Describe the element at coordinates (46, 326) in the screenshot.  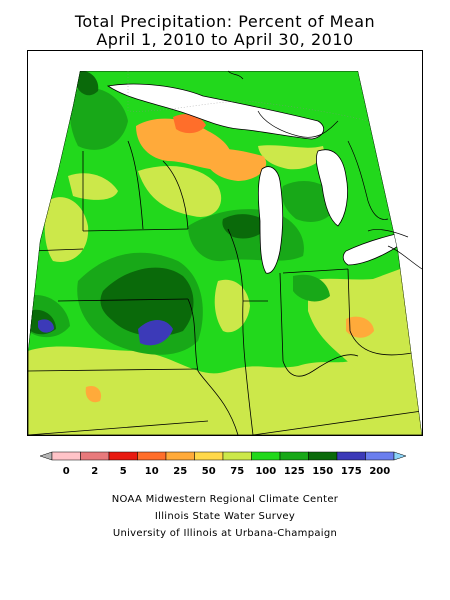
I see `region-175-200-west` at that location.